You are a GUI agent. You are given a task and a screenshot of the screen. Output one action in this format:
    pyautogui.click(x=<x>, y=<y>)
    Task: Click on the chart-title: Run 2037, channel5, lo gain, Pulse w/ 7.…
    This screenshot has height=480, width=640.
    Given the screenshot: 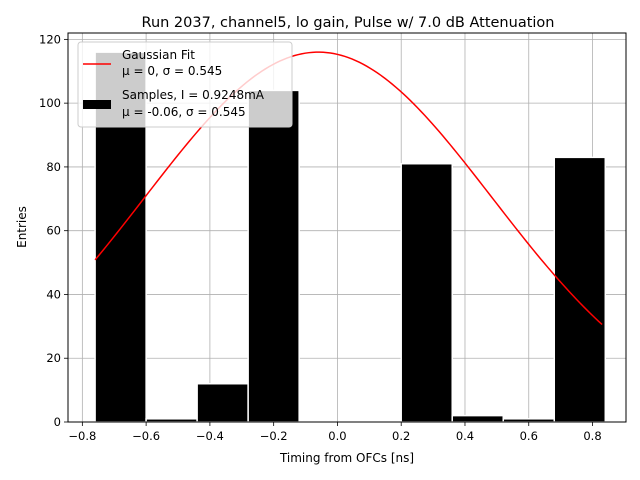 What is the action you would take?
    pyautogui.click(x=348, y=23)
    